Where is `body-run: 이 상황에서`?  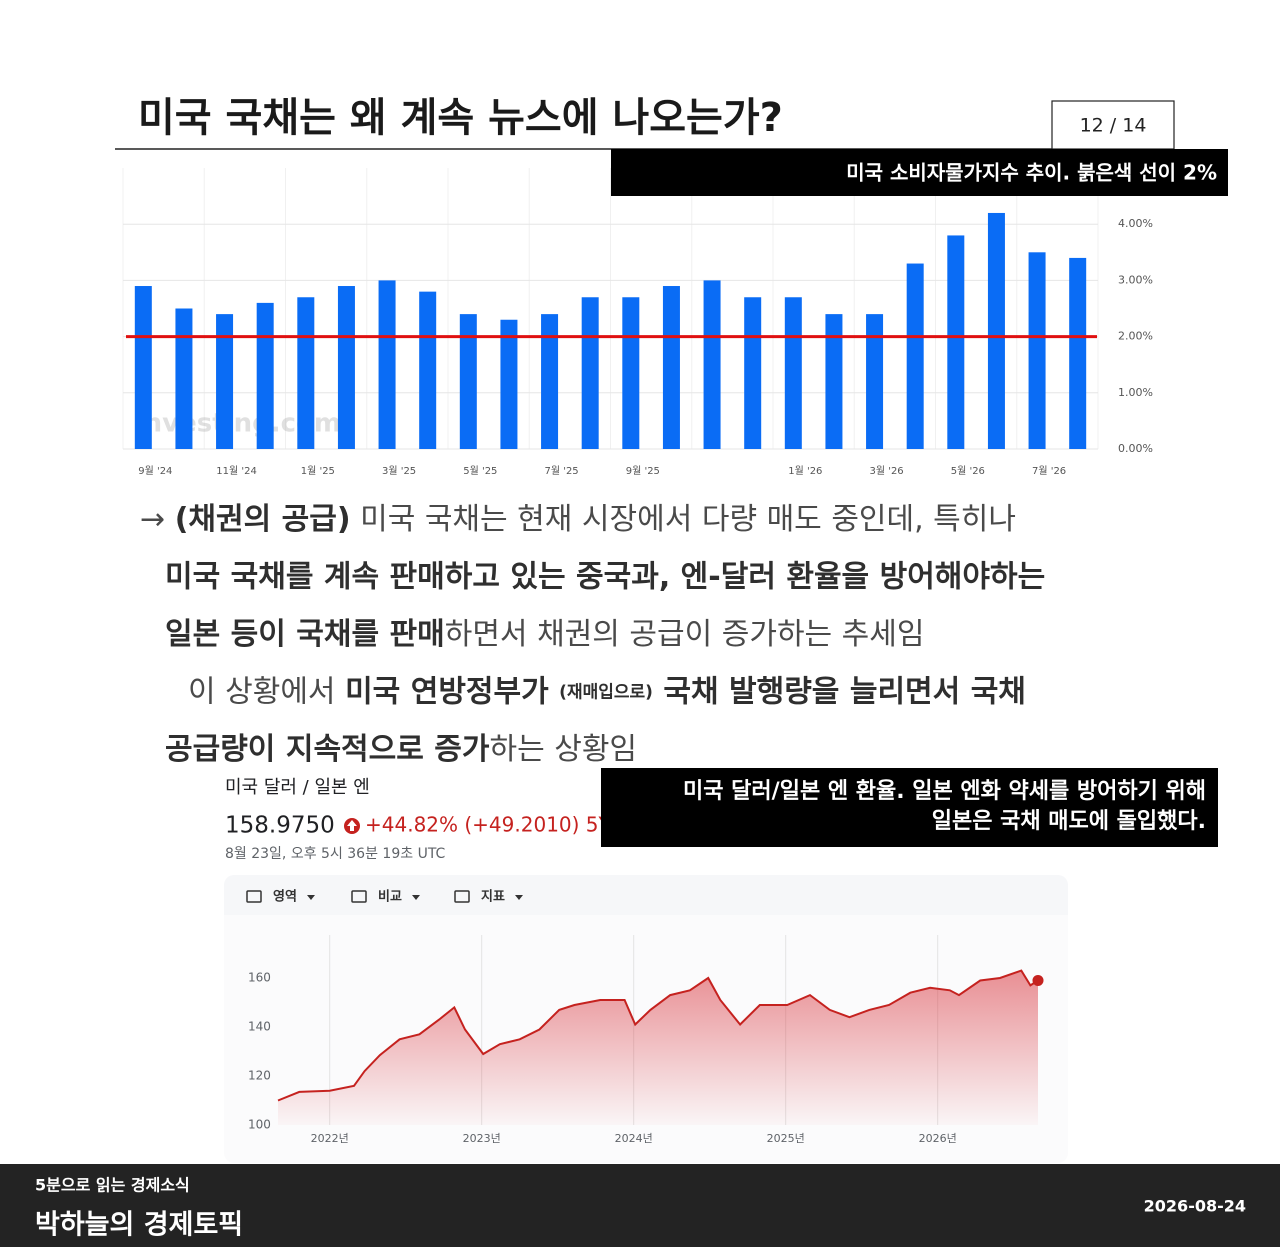 body-run: 이 상황에서 is located at coordinates (266, 691).